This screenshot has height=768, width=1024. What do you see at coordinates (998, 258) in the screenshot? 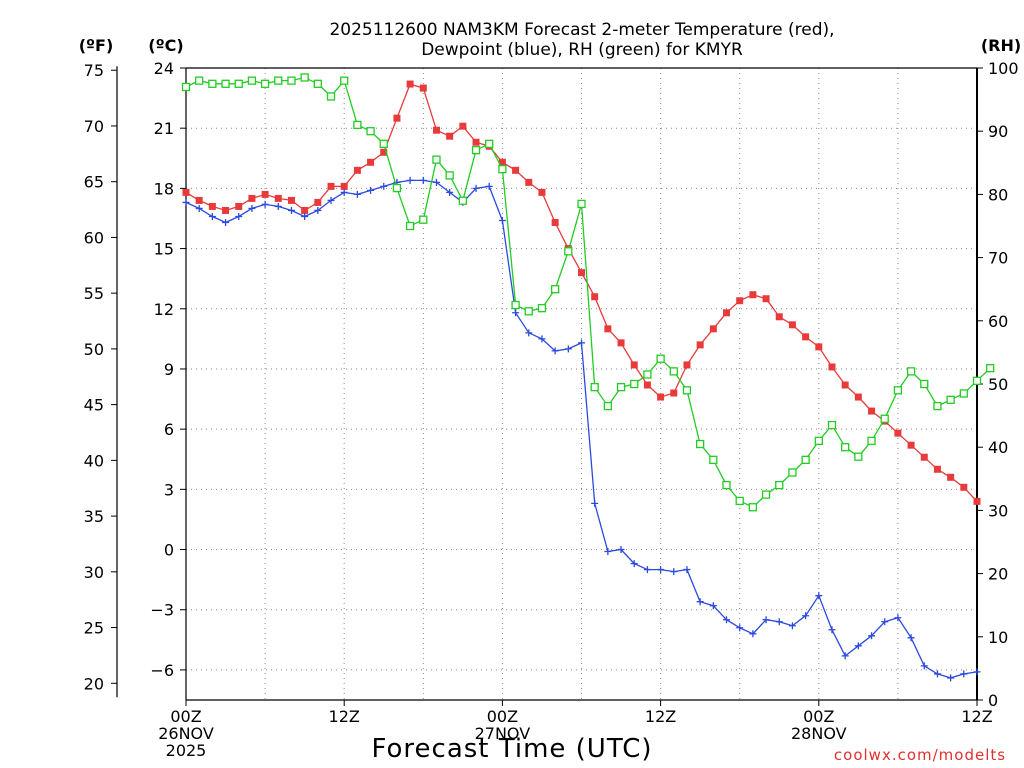
I see `rh-tick-label: 70` at bounding box center [998, 258].